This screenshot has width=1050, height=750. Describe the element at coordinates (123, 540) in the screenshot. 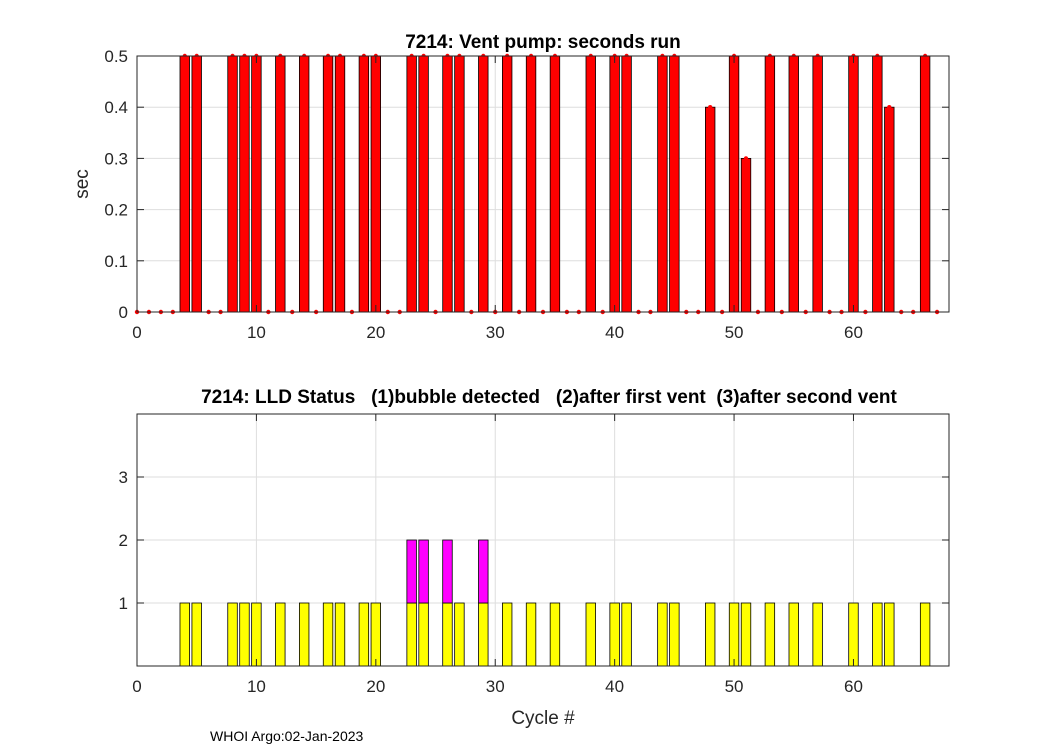

I see `lld-status-ytick-label: 2` at that location.